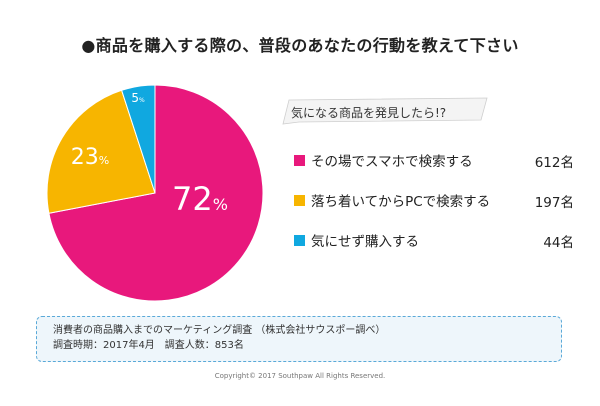  Describe the element at coordinates (90, 157) in the screenshot. I see `slice-percent-label: 23%` at that location.